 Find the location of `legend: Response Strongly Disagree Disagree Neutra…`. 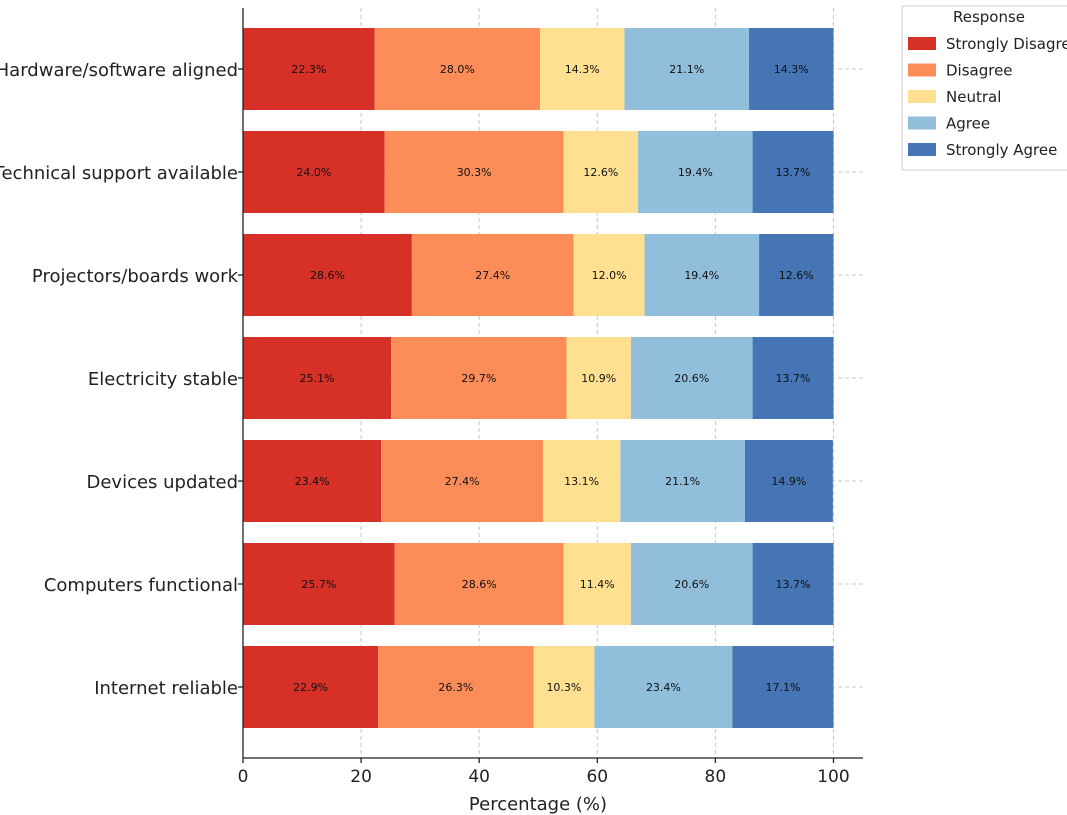

legend: Response Strongly Disagree Disagree Neutra… is located at coordinates (984, 88).